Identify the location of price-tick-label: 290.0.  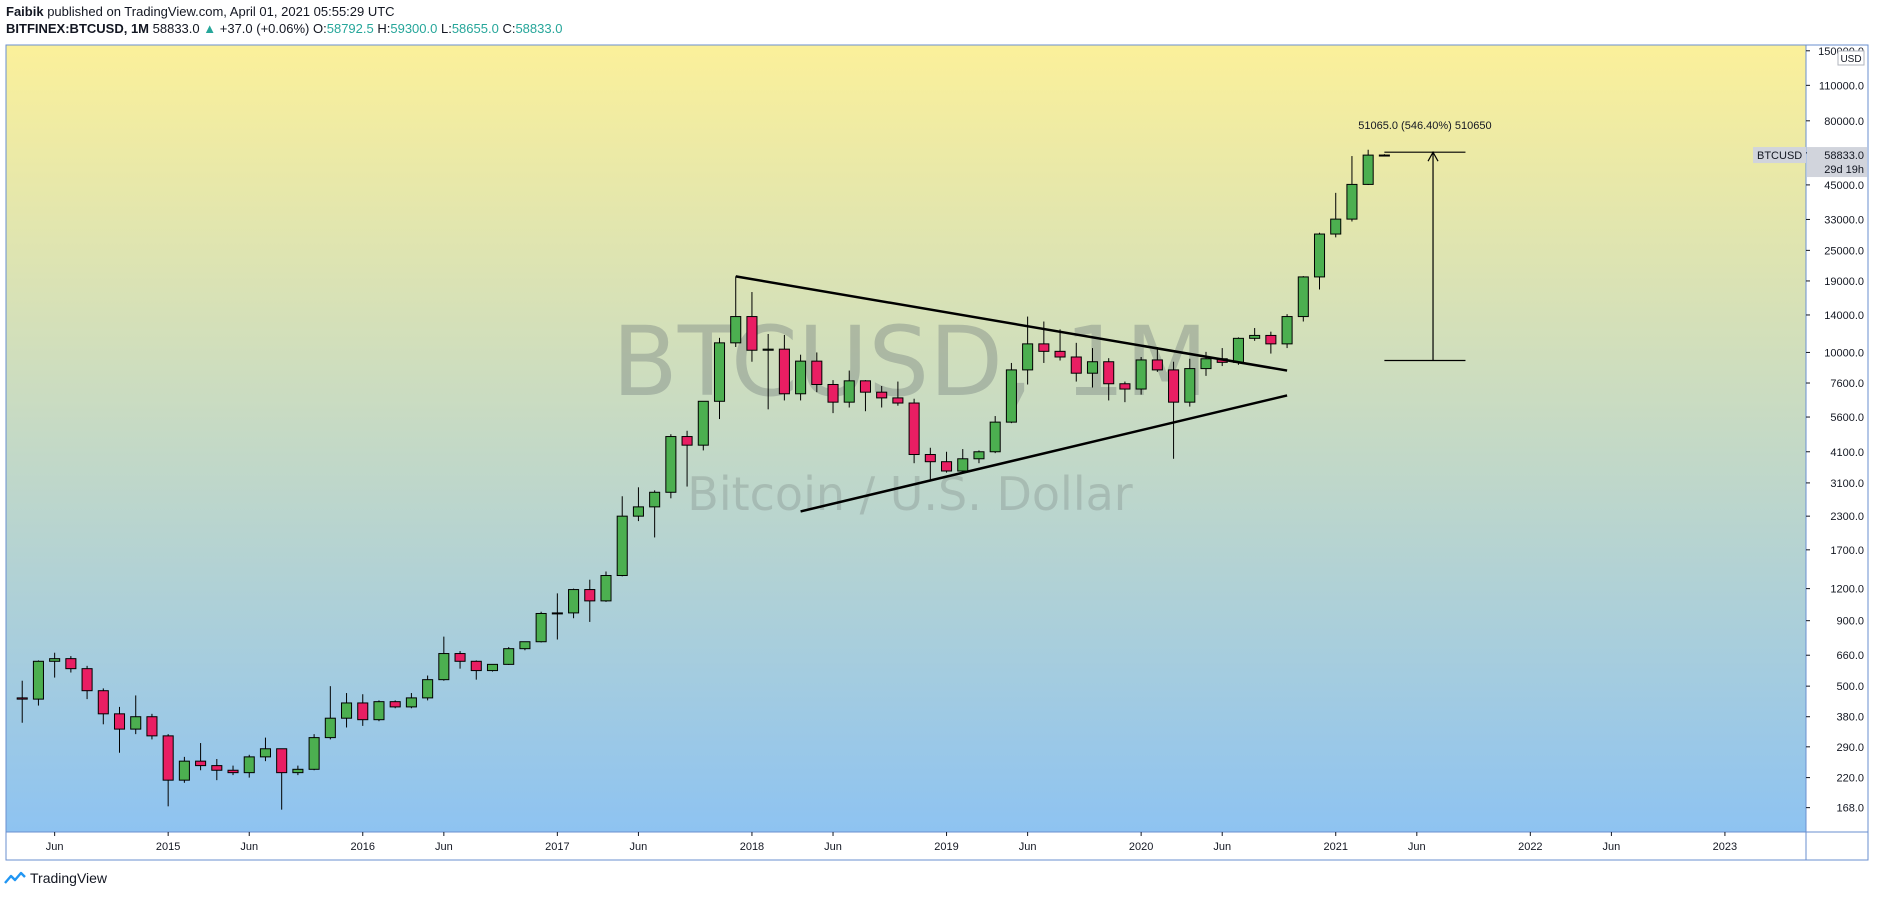
(1850, 748).